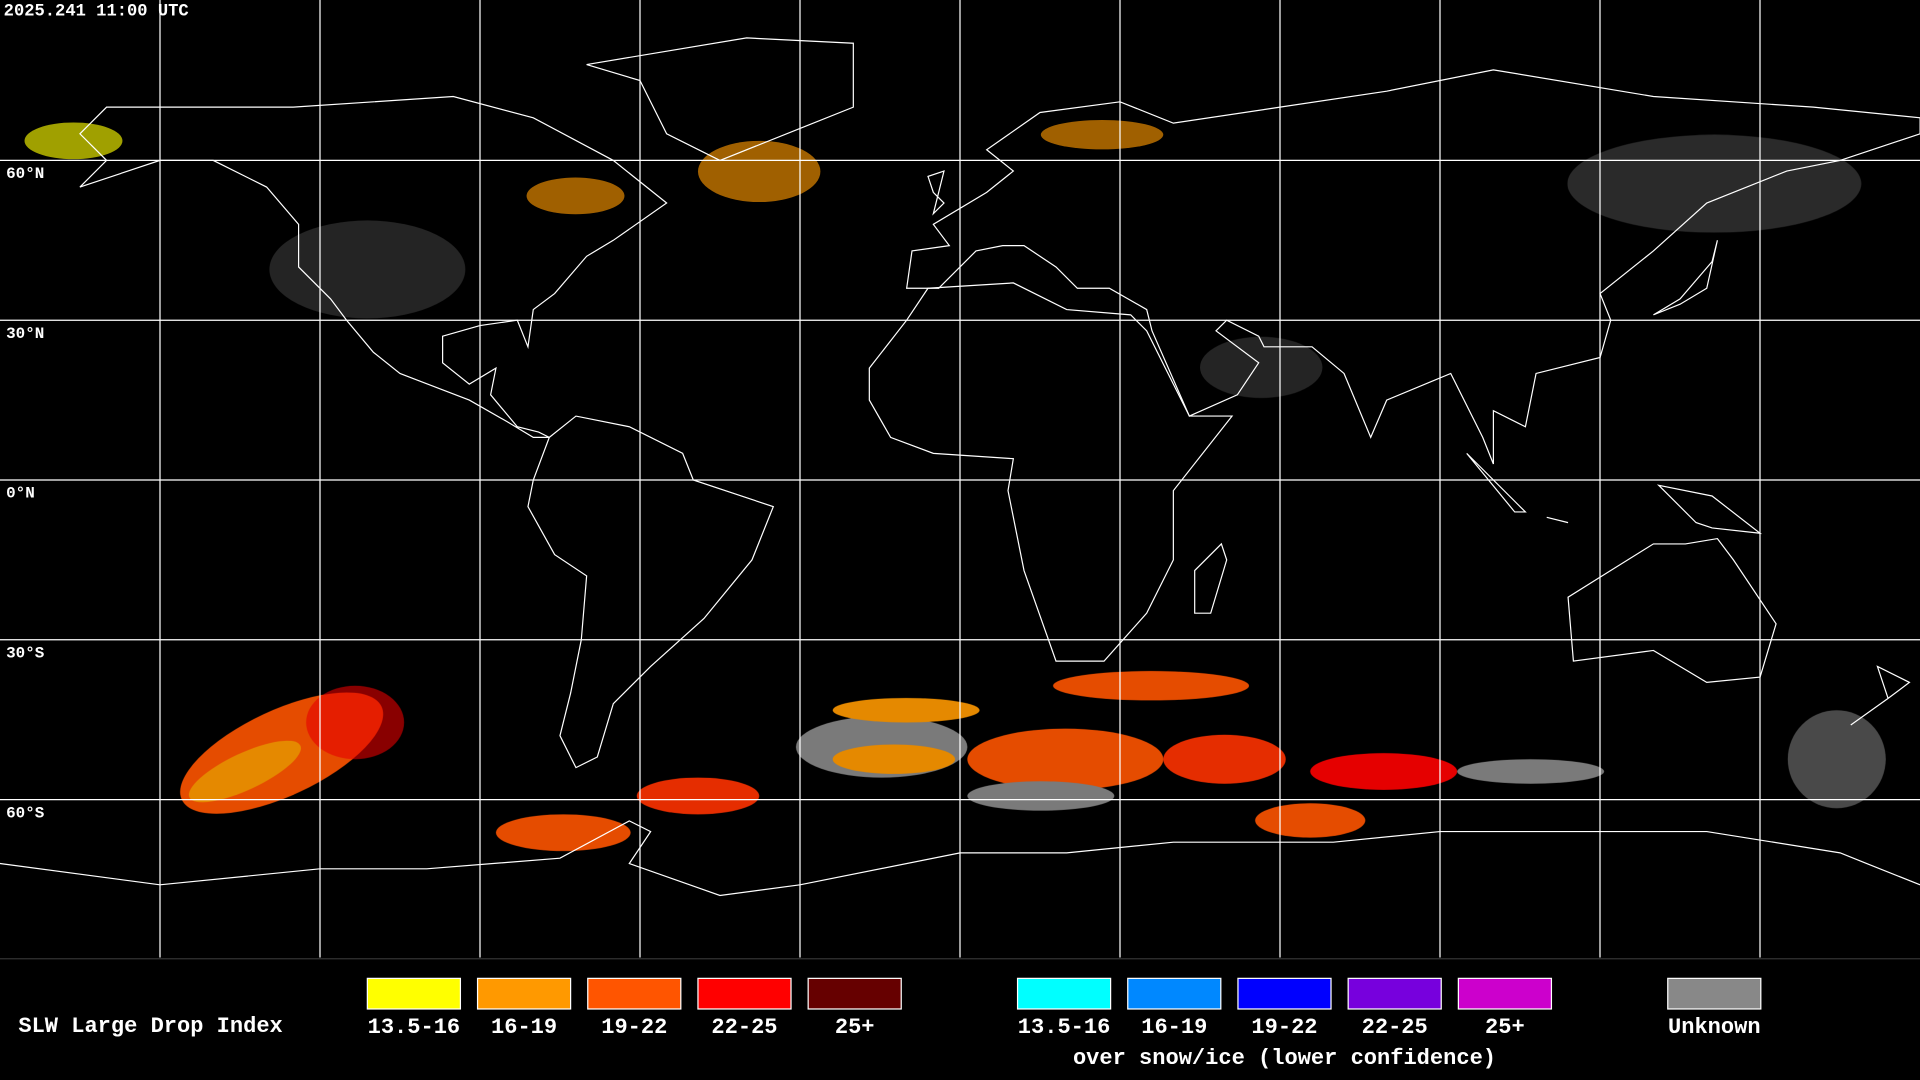 This screenshot has height=1080, width=1920. I want to click on legend-caption: over snow/ice (lower confidence), so click(1284, 1058).